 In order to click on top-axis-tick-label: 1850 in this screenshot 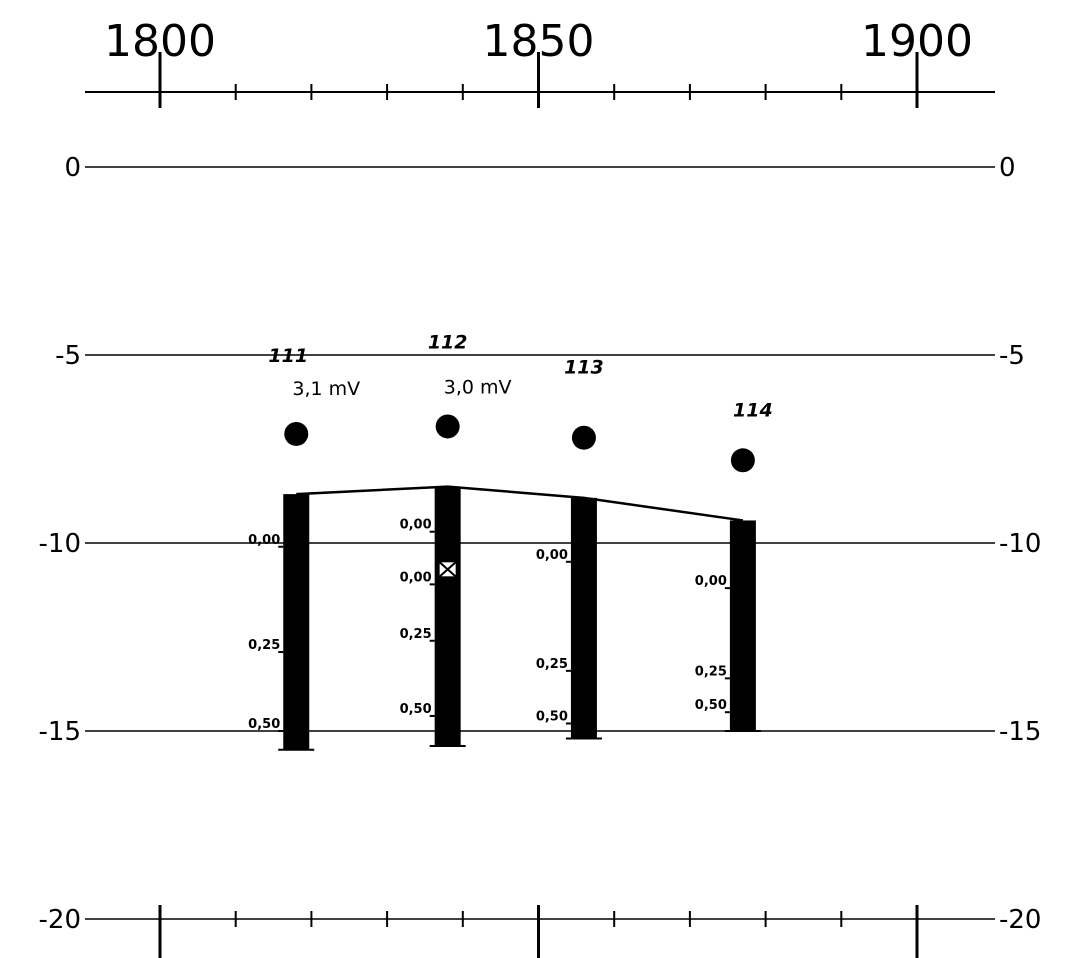, I will do `click(539, 41)`.